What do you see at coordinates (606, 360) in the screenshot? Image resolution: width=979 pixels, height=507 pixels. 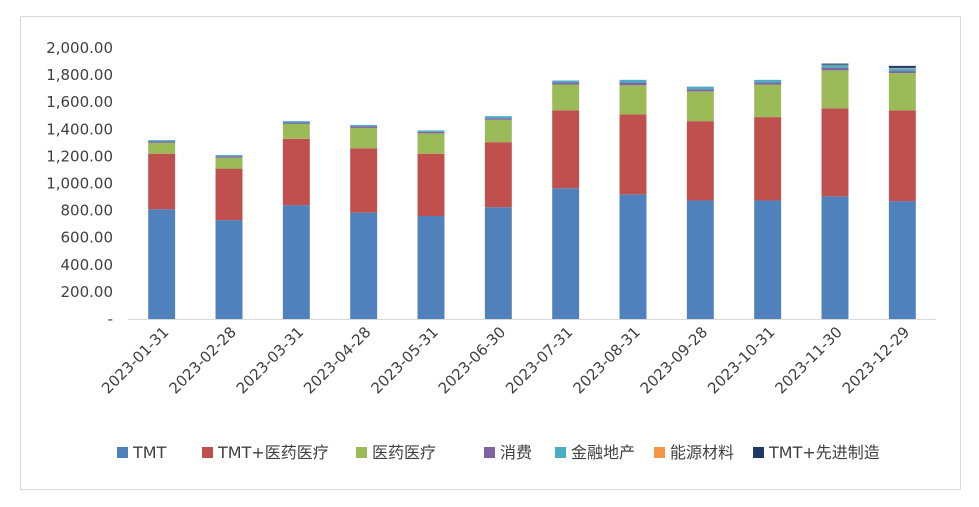 I see `x-tick-label: 2023-08-31` at bounding box center [606, 360].